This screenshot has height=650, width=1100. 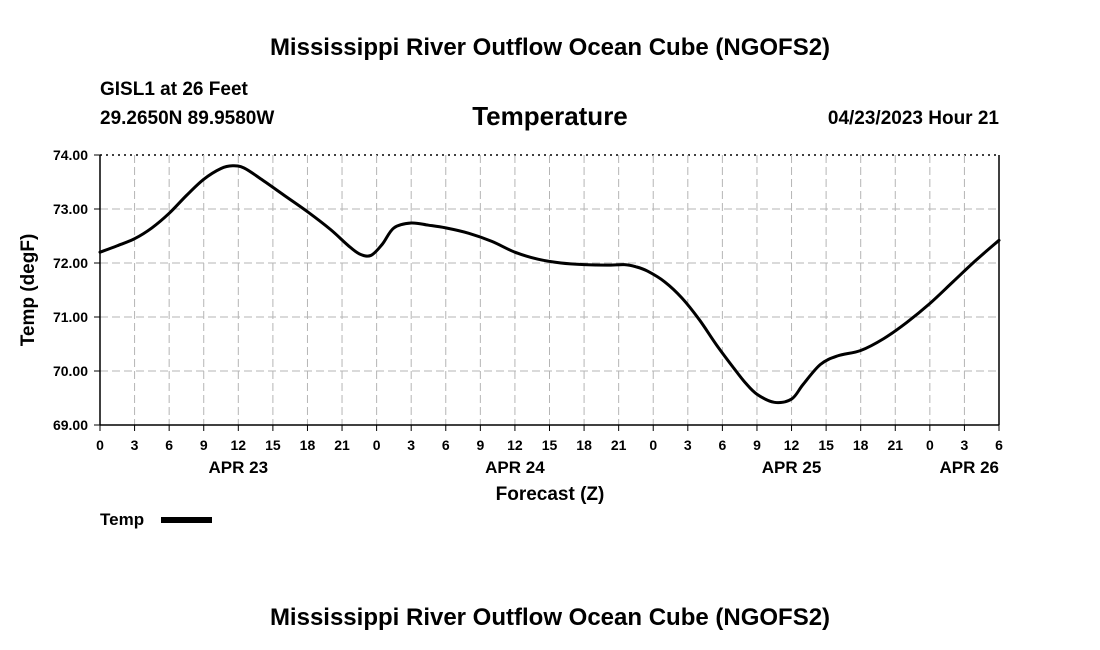 I want to click on chart-title: Temperature, so click(x=550, y=116).